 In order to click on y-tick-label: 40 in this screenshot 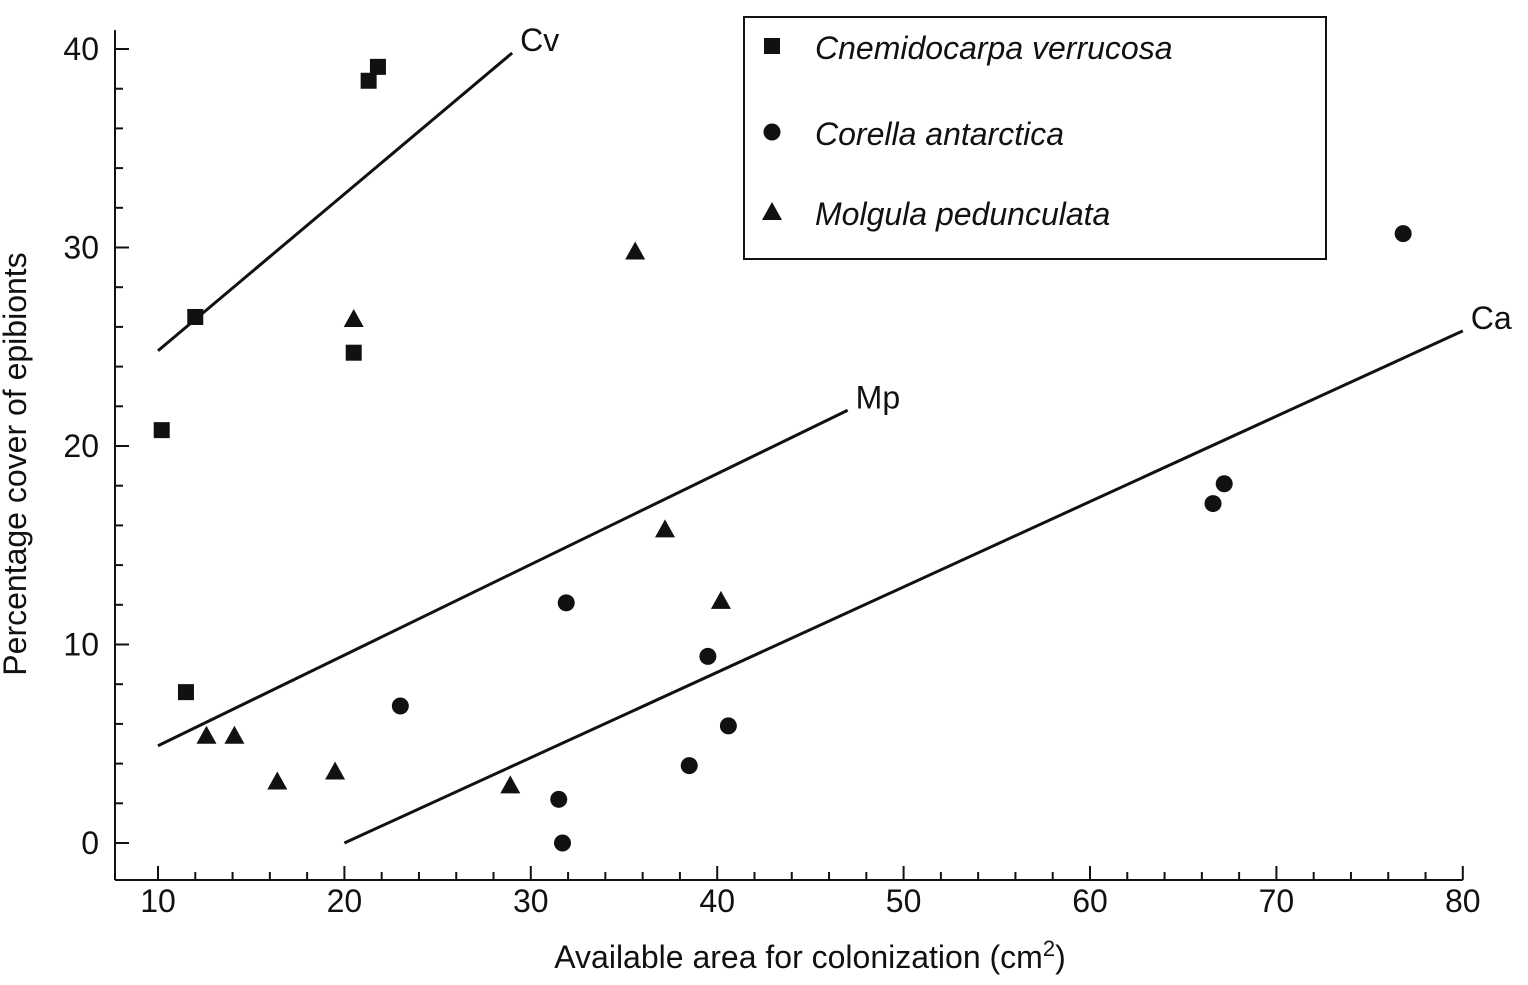, I will do `click(81, 49)`.